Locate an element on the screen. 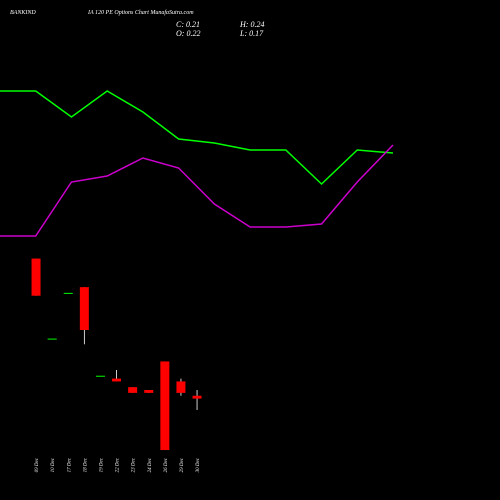  ohlc-open: O: 0.22 is located at coordinates (188, 33).